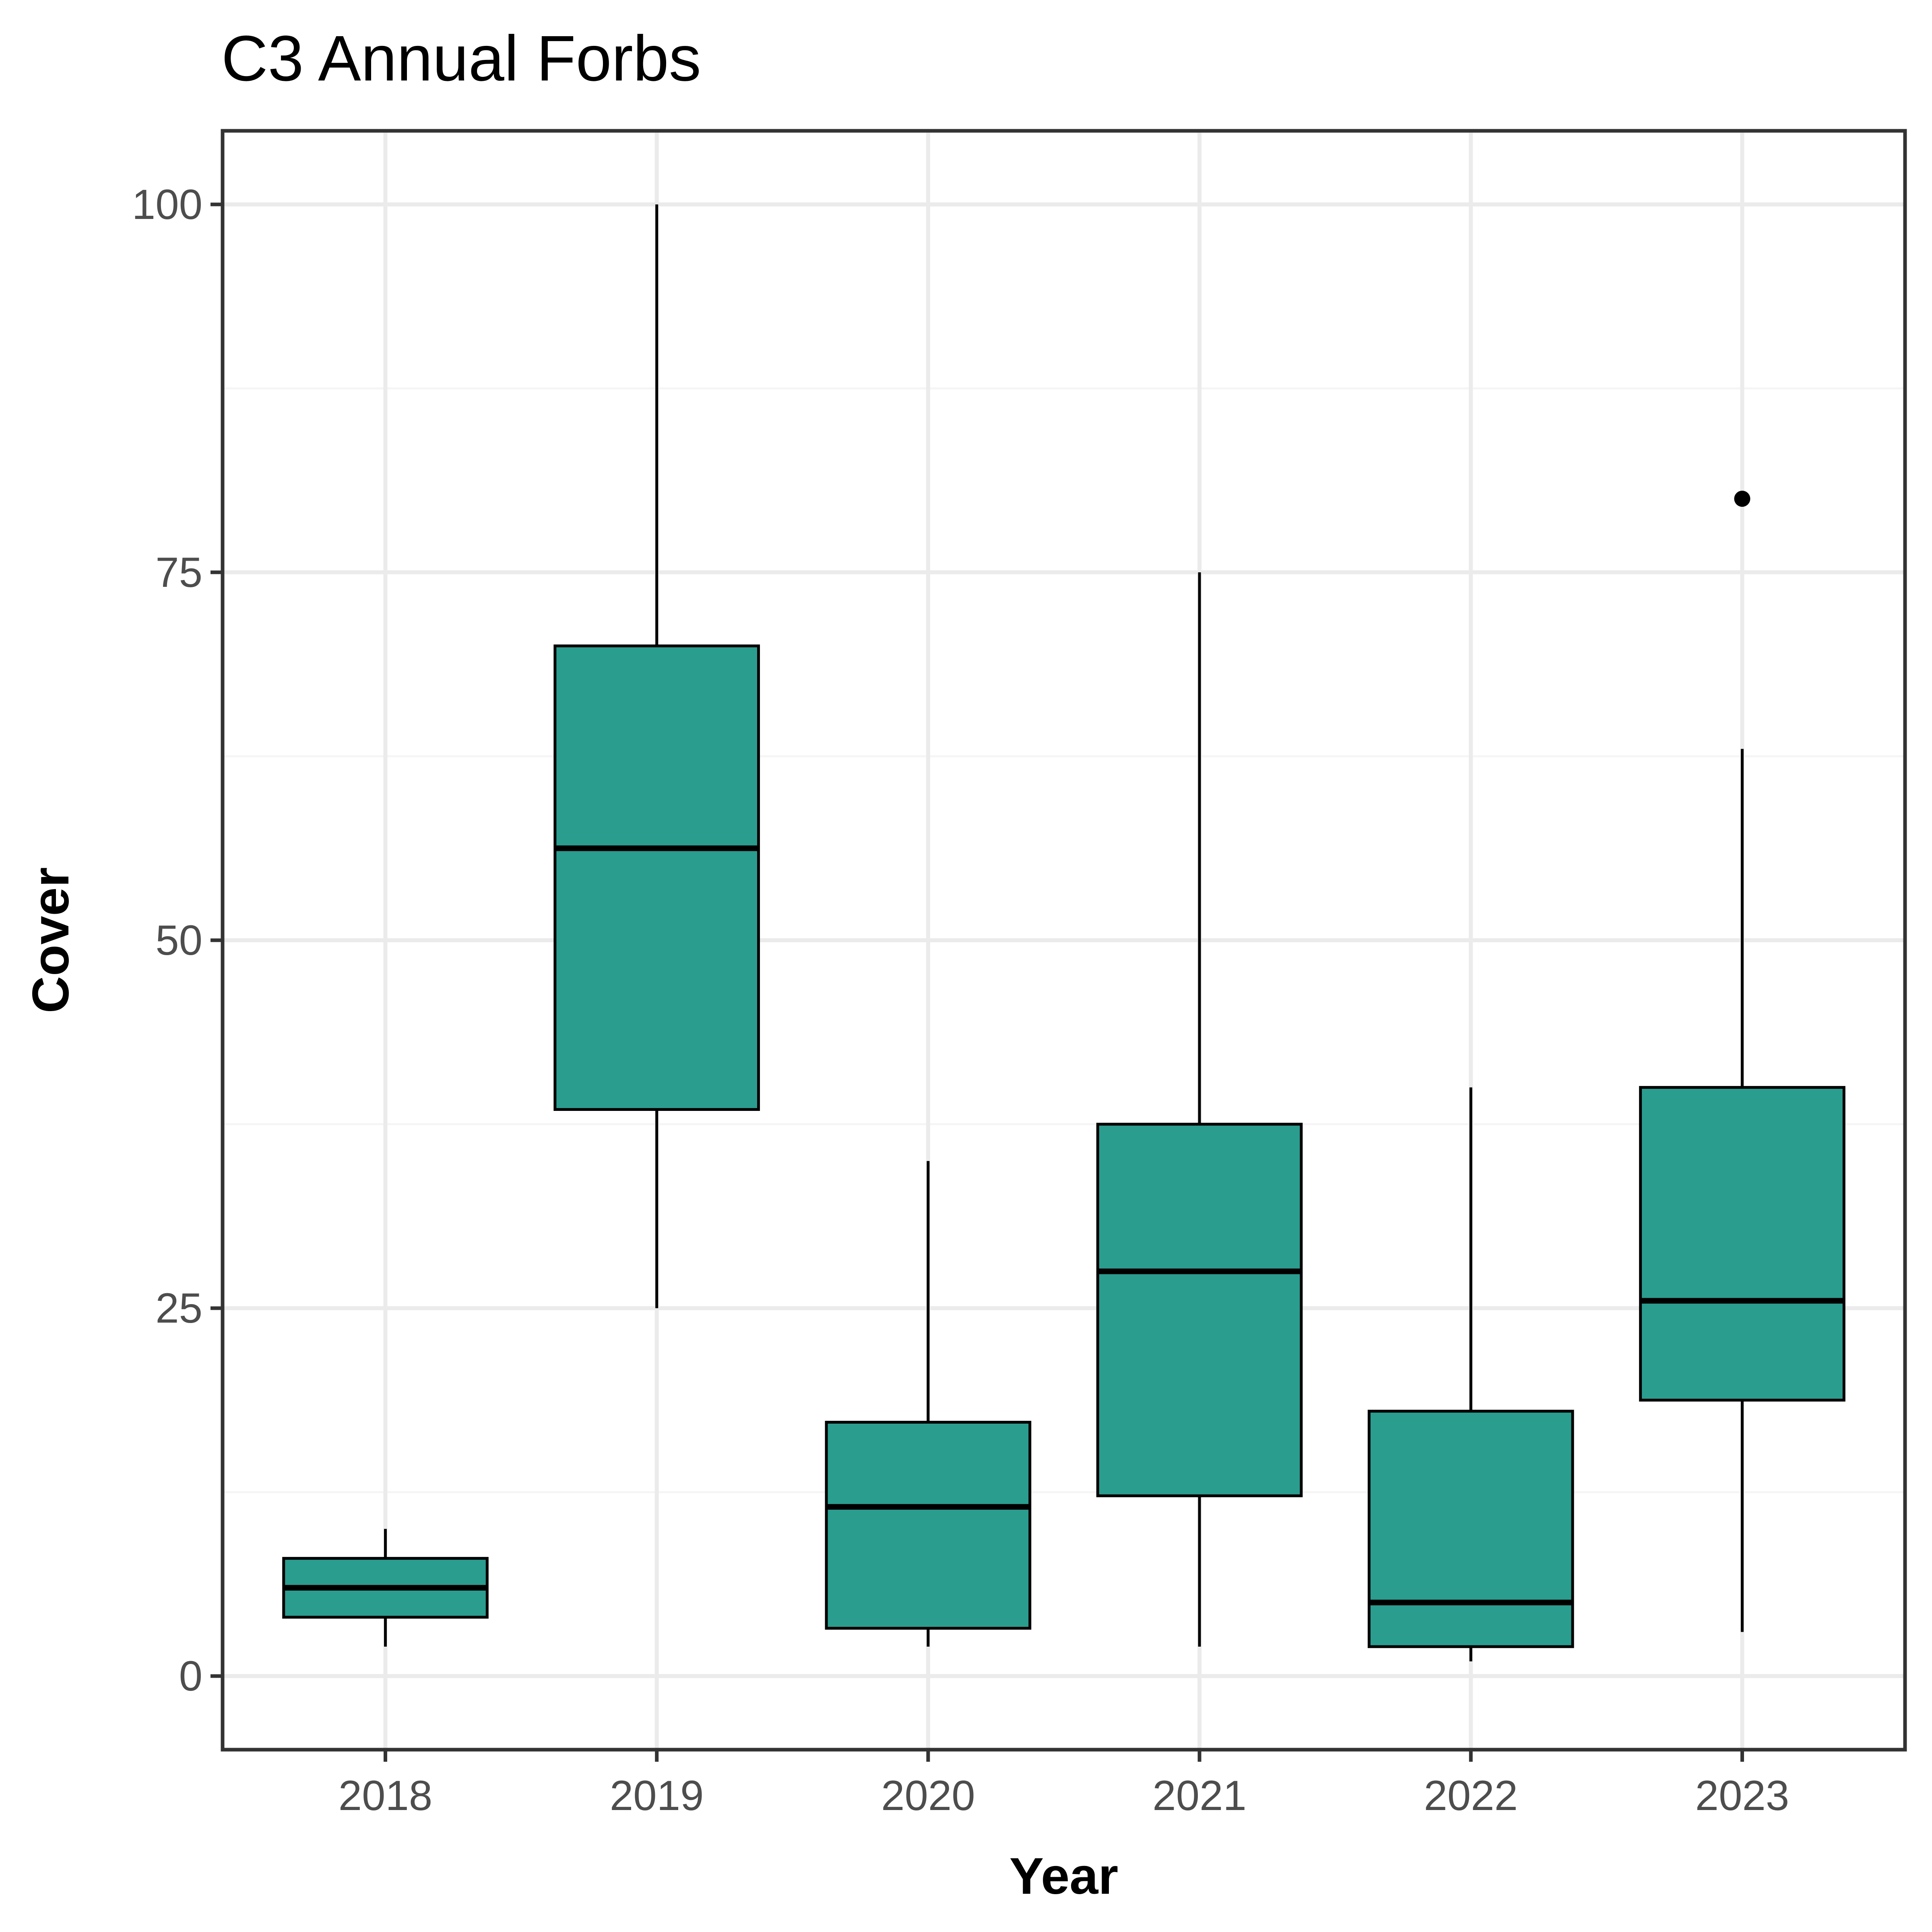 Image resolution: width=1932 pixels, height=1932 pixels. Describe the element at coordinates (1470, 1374) in the screenshot. I see `box-2022` at that location.